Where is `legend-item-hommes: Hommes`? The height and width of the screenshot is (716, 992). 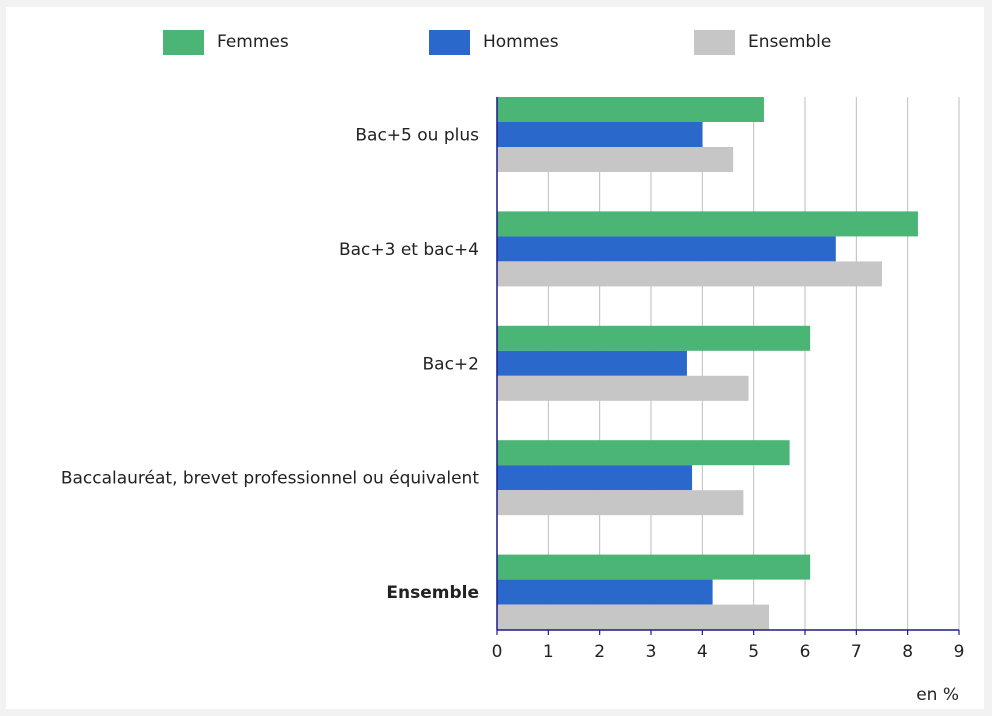
legend-item-hommes: Hommes is located at coordinates (494, 42).